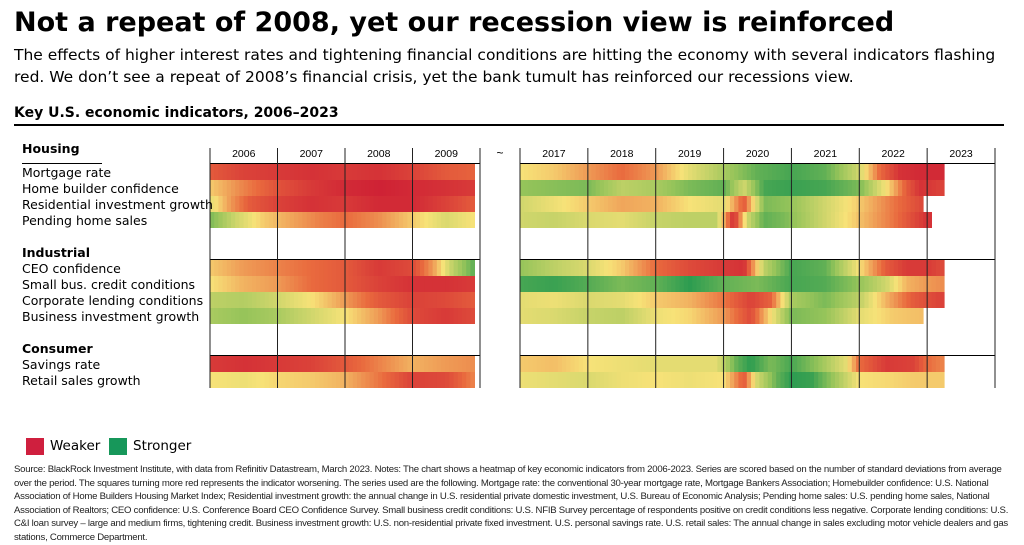  Describe the element at coordinates (321, 316) in the screenshot. I see `heat-cell-business-investment-growth-left` at that location.